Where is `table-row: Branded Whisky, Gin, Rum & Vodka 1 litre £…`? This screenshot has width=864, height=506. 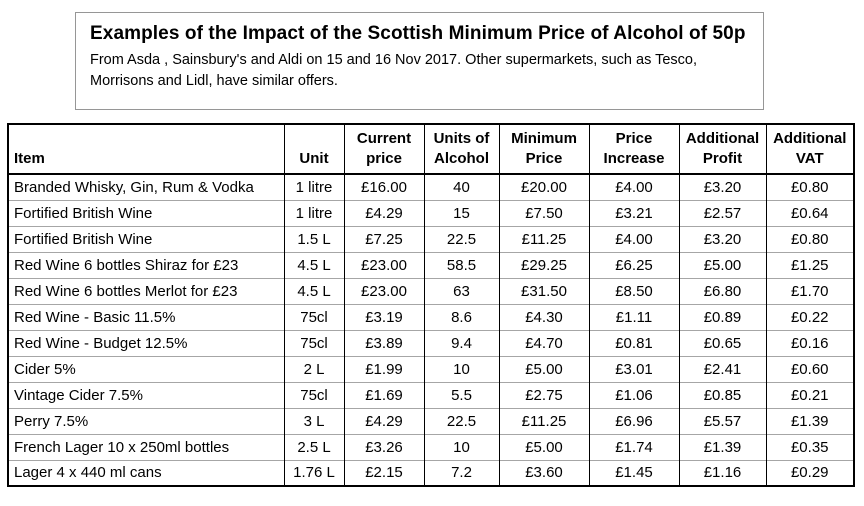 table-row: Branded Whisky, Gin, Rum & Vodka 1 litre £… is located at coordinates (431, 187).